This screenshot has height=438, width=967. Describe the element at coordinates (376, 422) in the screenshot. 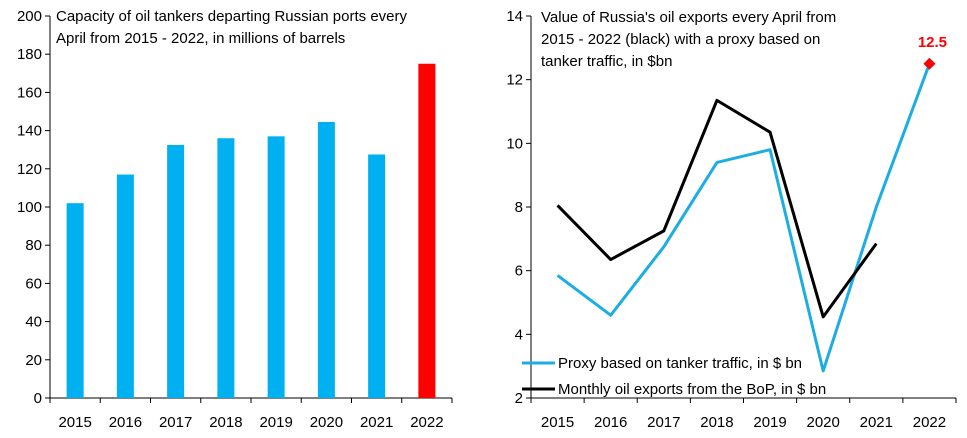

I see `left-x-tick-label: 2021` at that location.